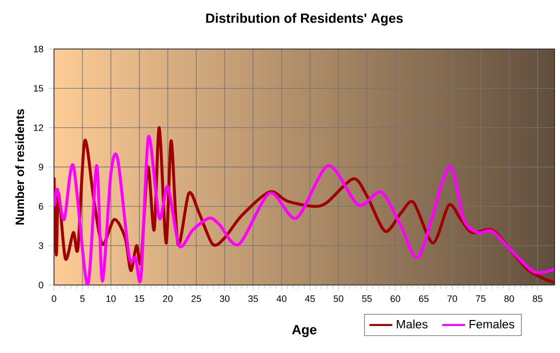 The height and width of the screenshot is (353, 560). Describe the element at coordinates (41, 285) in the screenshot. I see `y-tick-label: 0` at that location.